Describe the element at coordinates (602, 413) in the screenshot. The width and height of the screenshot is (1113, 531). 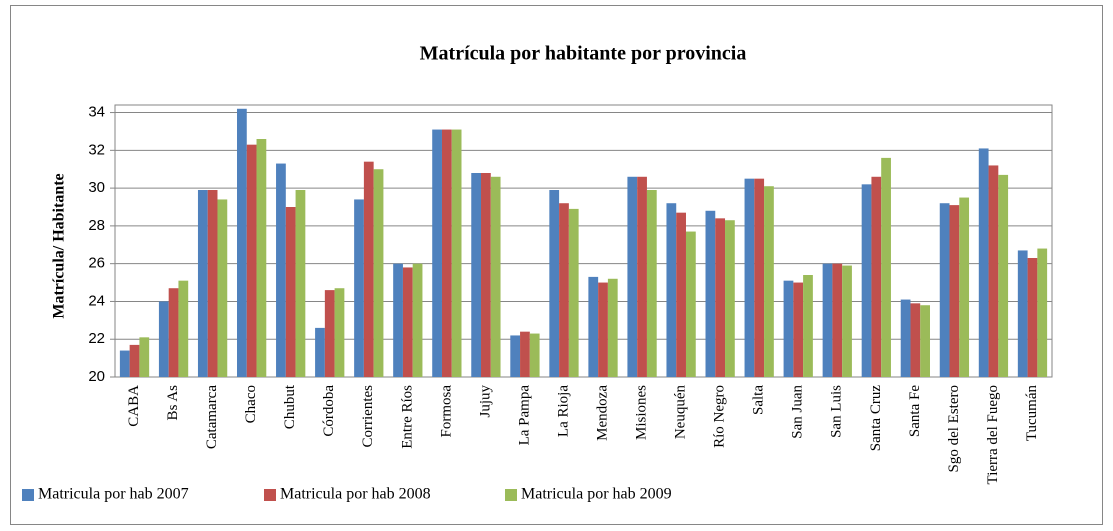
I see `x-tick-label: Mendoza` at that location.